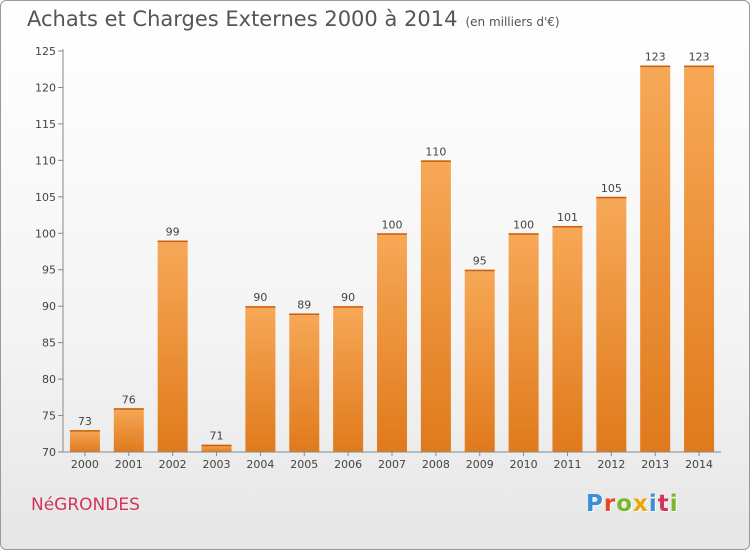  What do you see at coordinates (655, 464) in the screenshot?
I see `x-tick-label: 2013` at bounding box center [655, 464].